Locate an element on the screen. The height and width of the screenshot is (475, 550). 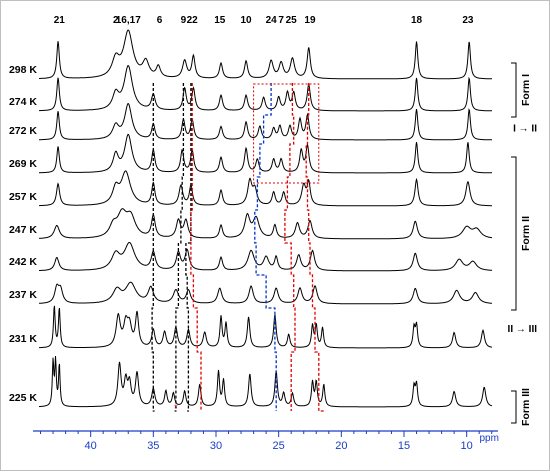
peak-label: 15 is located at coordinates (220, 20).